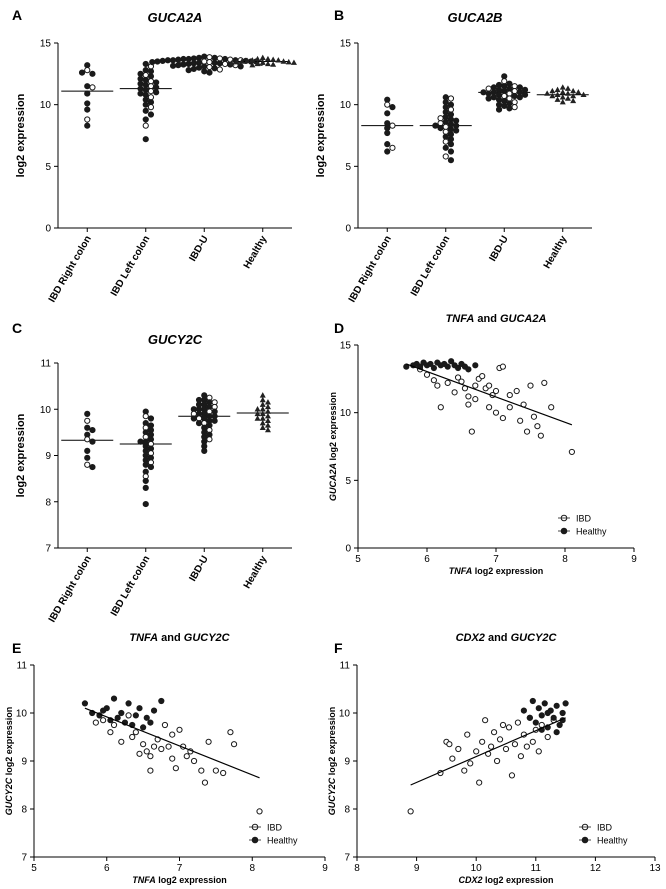 The image size is (666, 889). I want to click on y-tick-label: 11, so click(345, 666).